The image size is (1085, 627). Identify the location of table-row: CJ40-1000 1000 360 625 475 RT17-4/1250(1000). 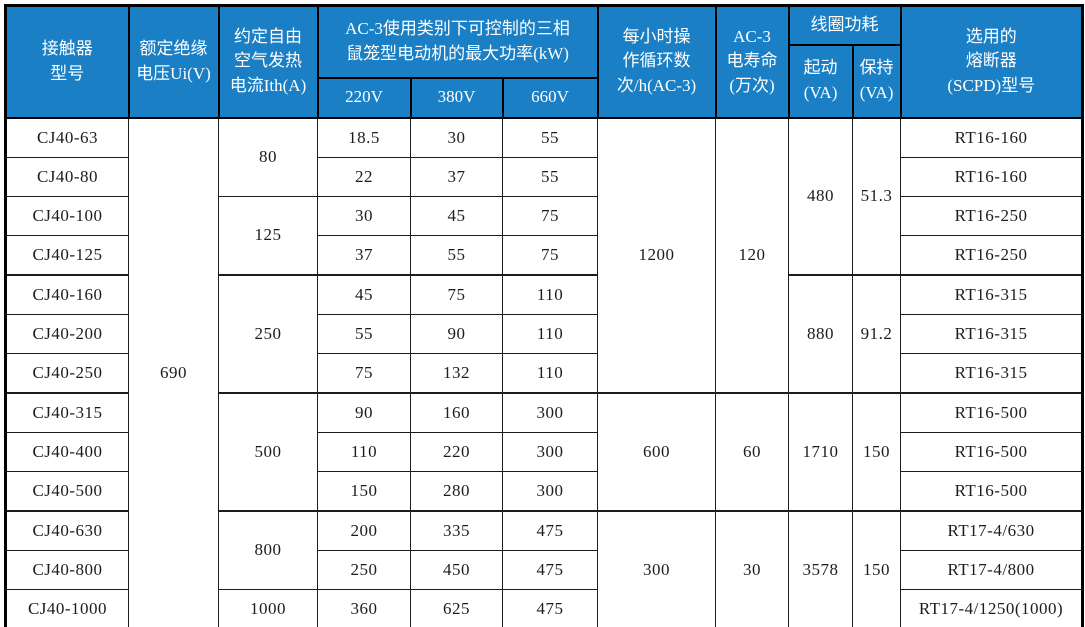
(544, 607).